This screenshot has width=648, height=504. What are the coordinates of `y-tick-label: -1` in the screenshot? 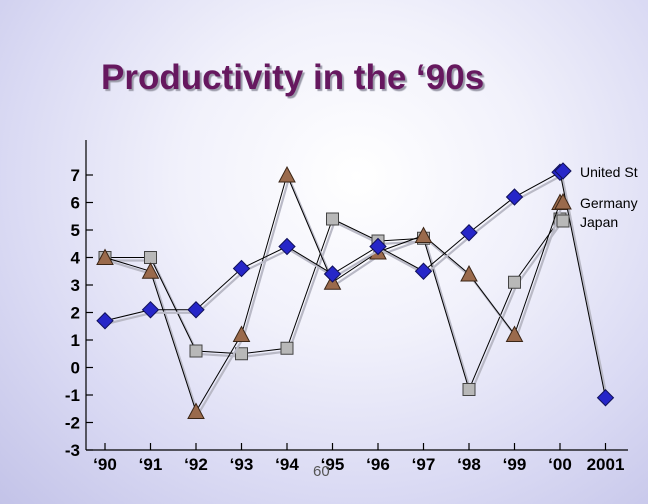 It's located at (72, 395).